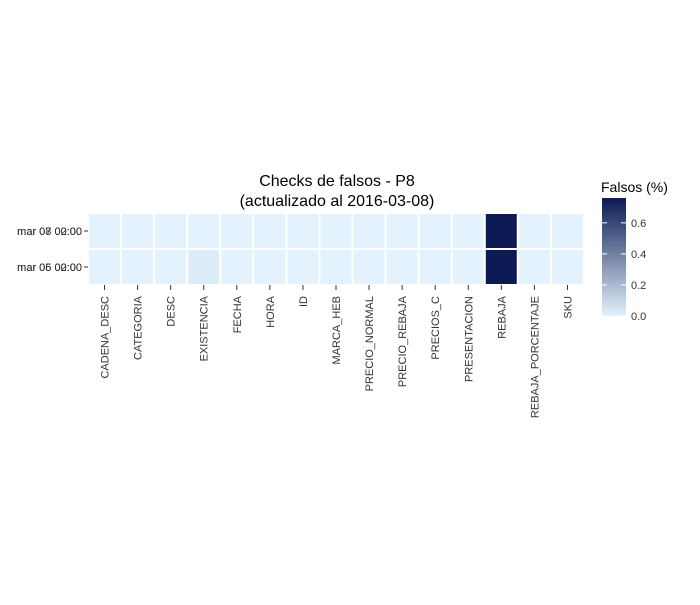  What do you see at coordinates (638, 224) in the screenshot?
I see `legend-tick-label: 0.6` at bounding box center [638, 224].